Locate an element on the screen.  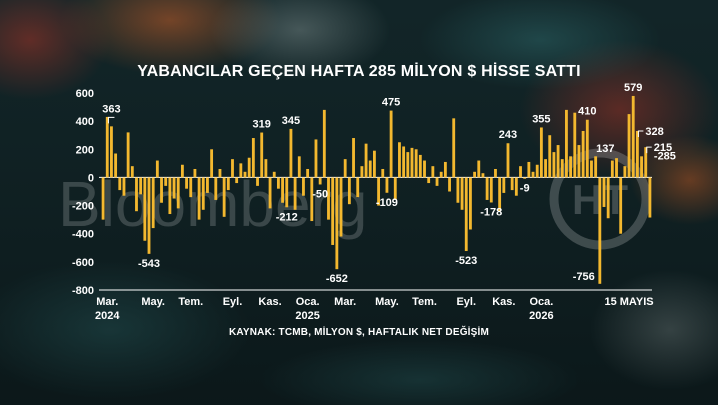
x-tick-label: May. is located at coordinates (387, 302).